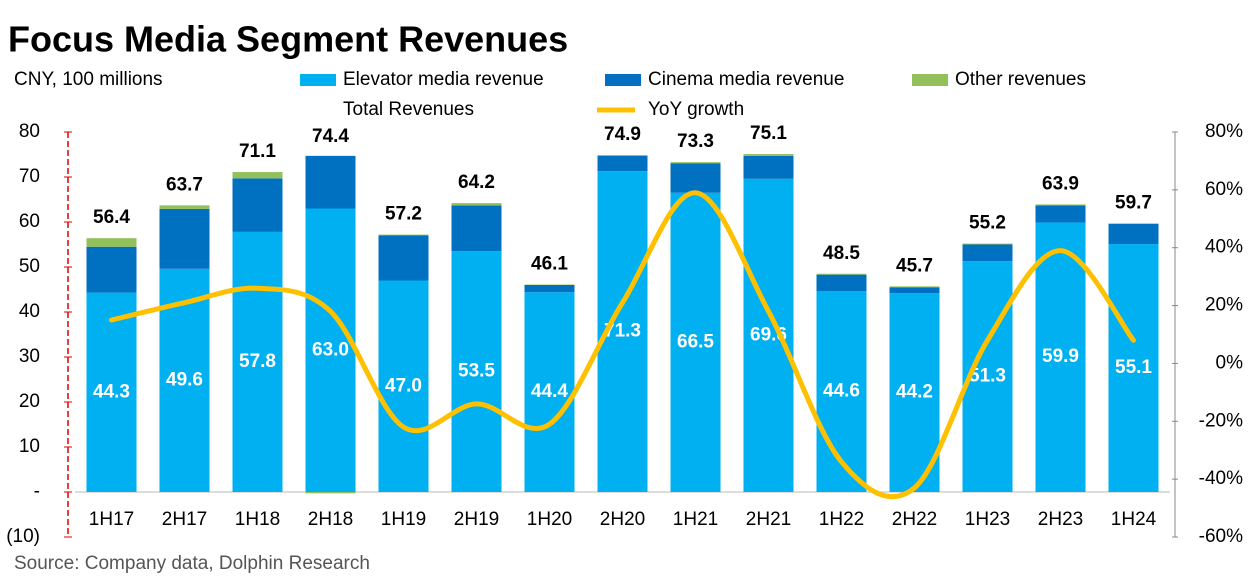  Describe the element at coordinates (29, 401) in the screenshot. I see `y-tick-label: 20` at that location.